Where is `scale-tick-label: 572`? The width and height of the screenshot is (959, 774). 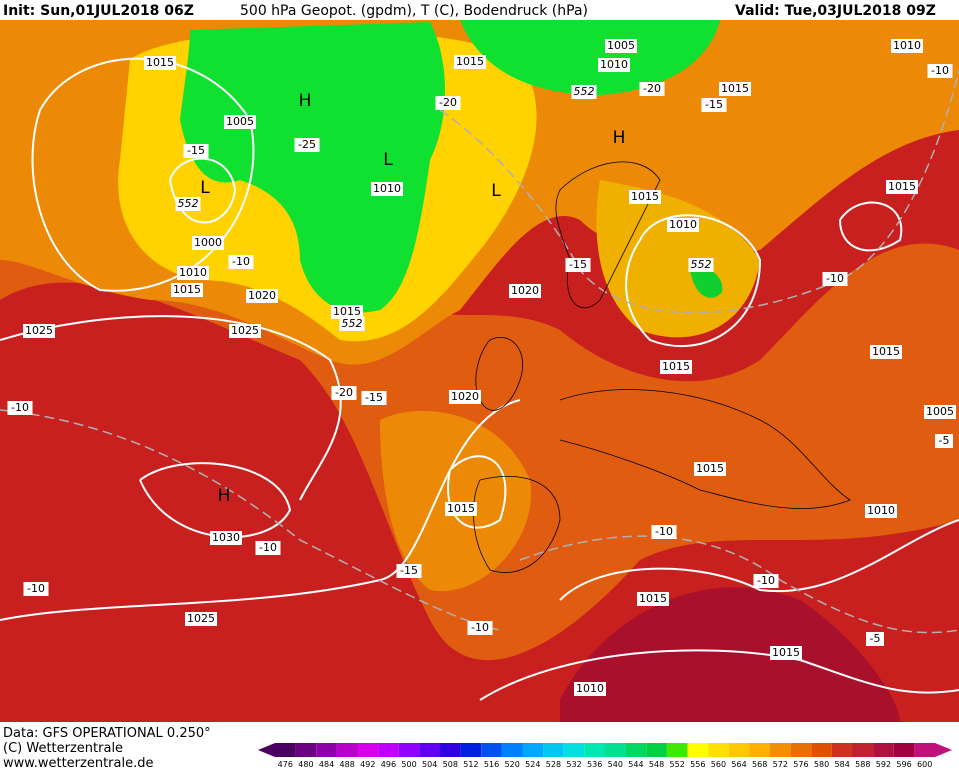 scale-tick-label: 572 is located at coordinates (780, 764).